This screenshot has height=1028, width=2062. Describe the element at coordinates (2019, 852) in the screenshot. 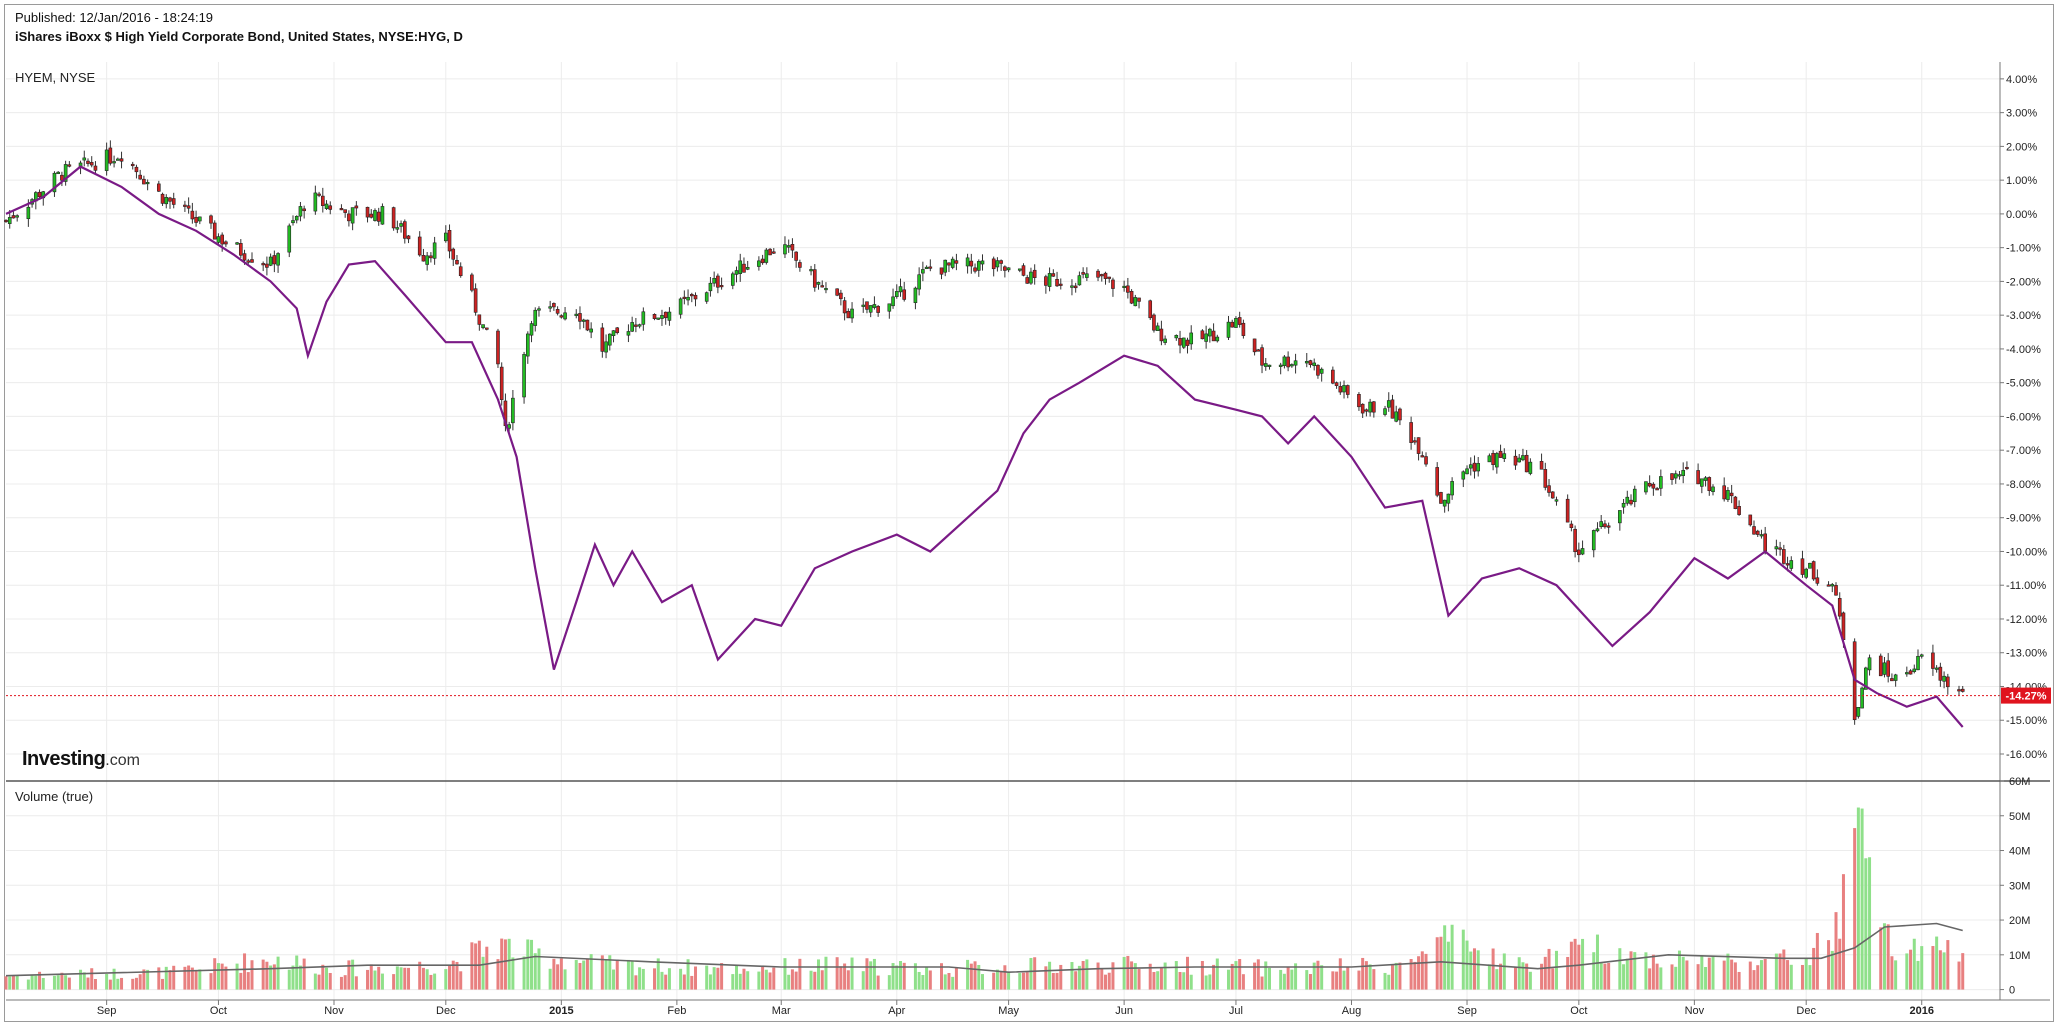

I see `volume-tick-label: 40M` at that location.